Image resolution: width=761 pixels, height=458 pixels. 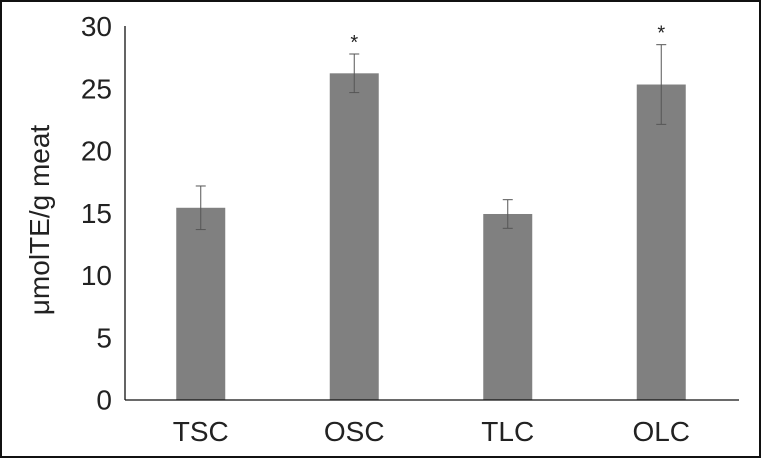 What do you see at coordinates (507, 214) in the screenshot?
I see `error-bar-tlc` at bounding box center [507, 214].